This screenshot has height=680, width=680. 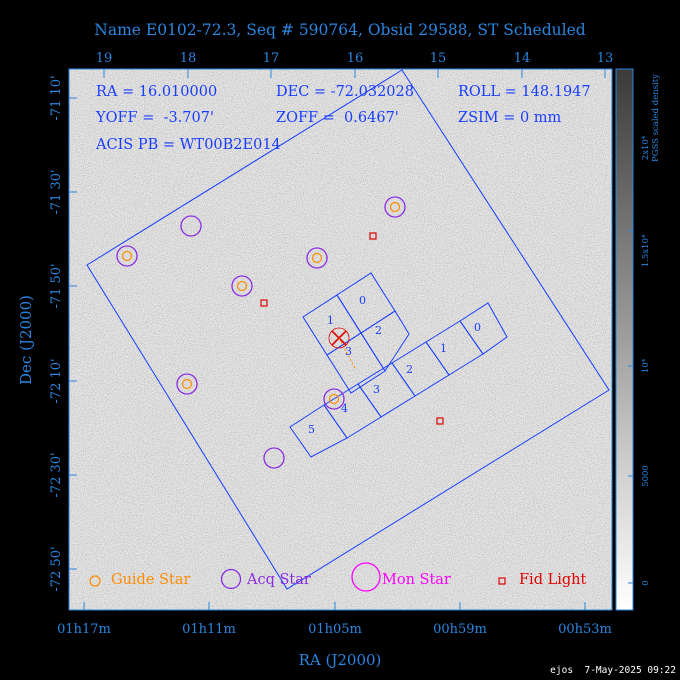 I want to click on dec-tick-label: -71 50', so click(x=56, y=285).